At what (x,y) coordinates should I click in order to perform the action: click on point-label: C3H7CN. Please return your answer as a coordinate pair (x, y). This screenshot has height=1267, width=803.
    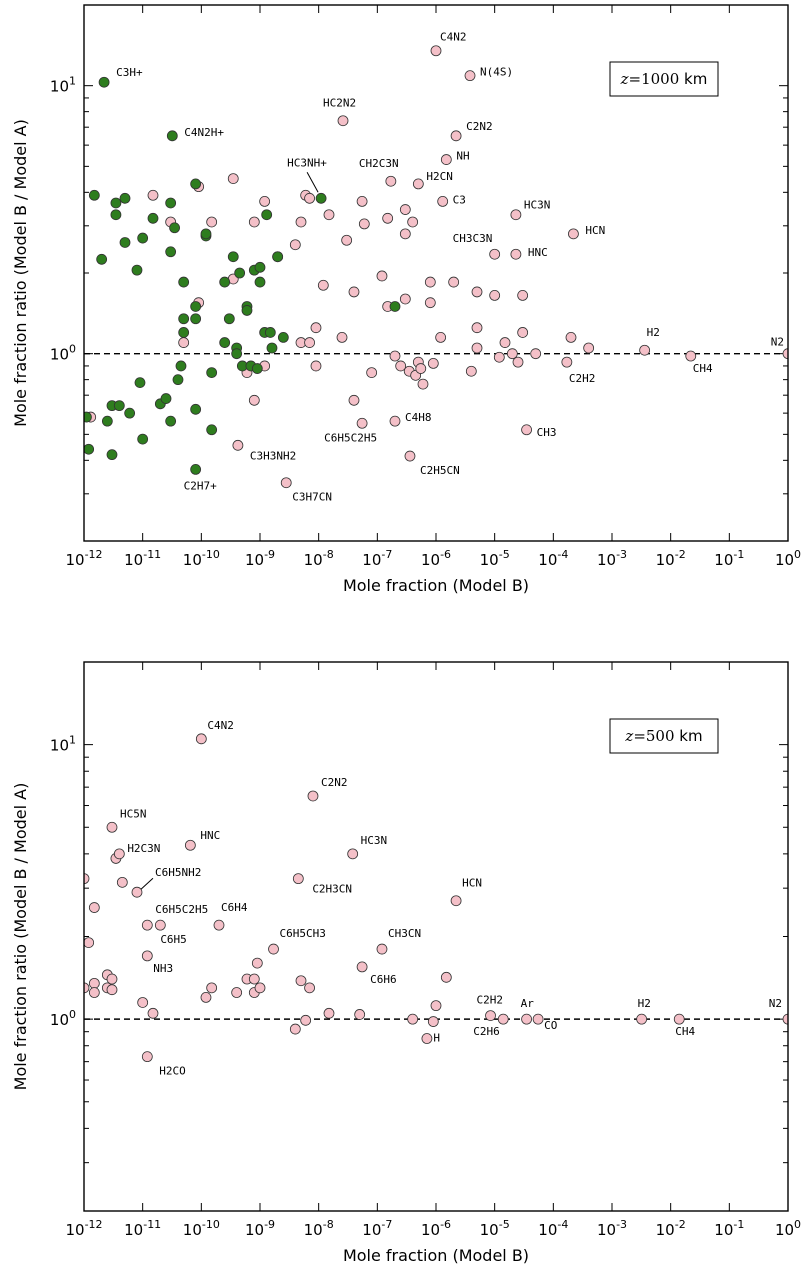
    Looking at the image, I should click on (312, 497).